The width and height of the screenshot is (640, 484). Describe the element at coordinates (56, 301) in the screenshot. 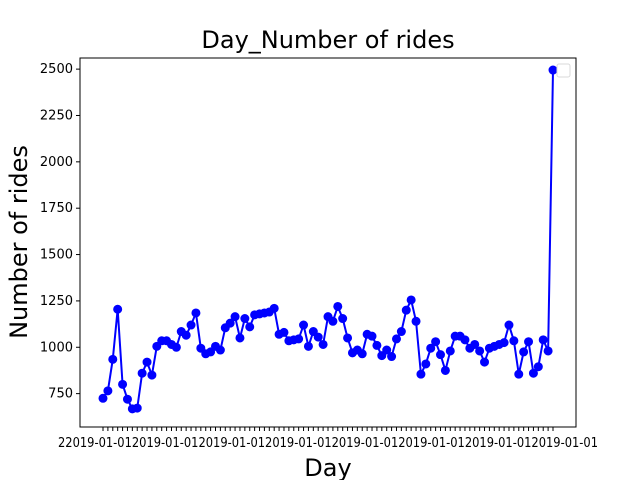

I see `y-tick-label: 1250` at that location.